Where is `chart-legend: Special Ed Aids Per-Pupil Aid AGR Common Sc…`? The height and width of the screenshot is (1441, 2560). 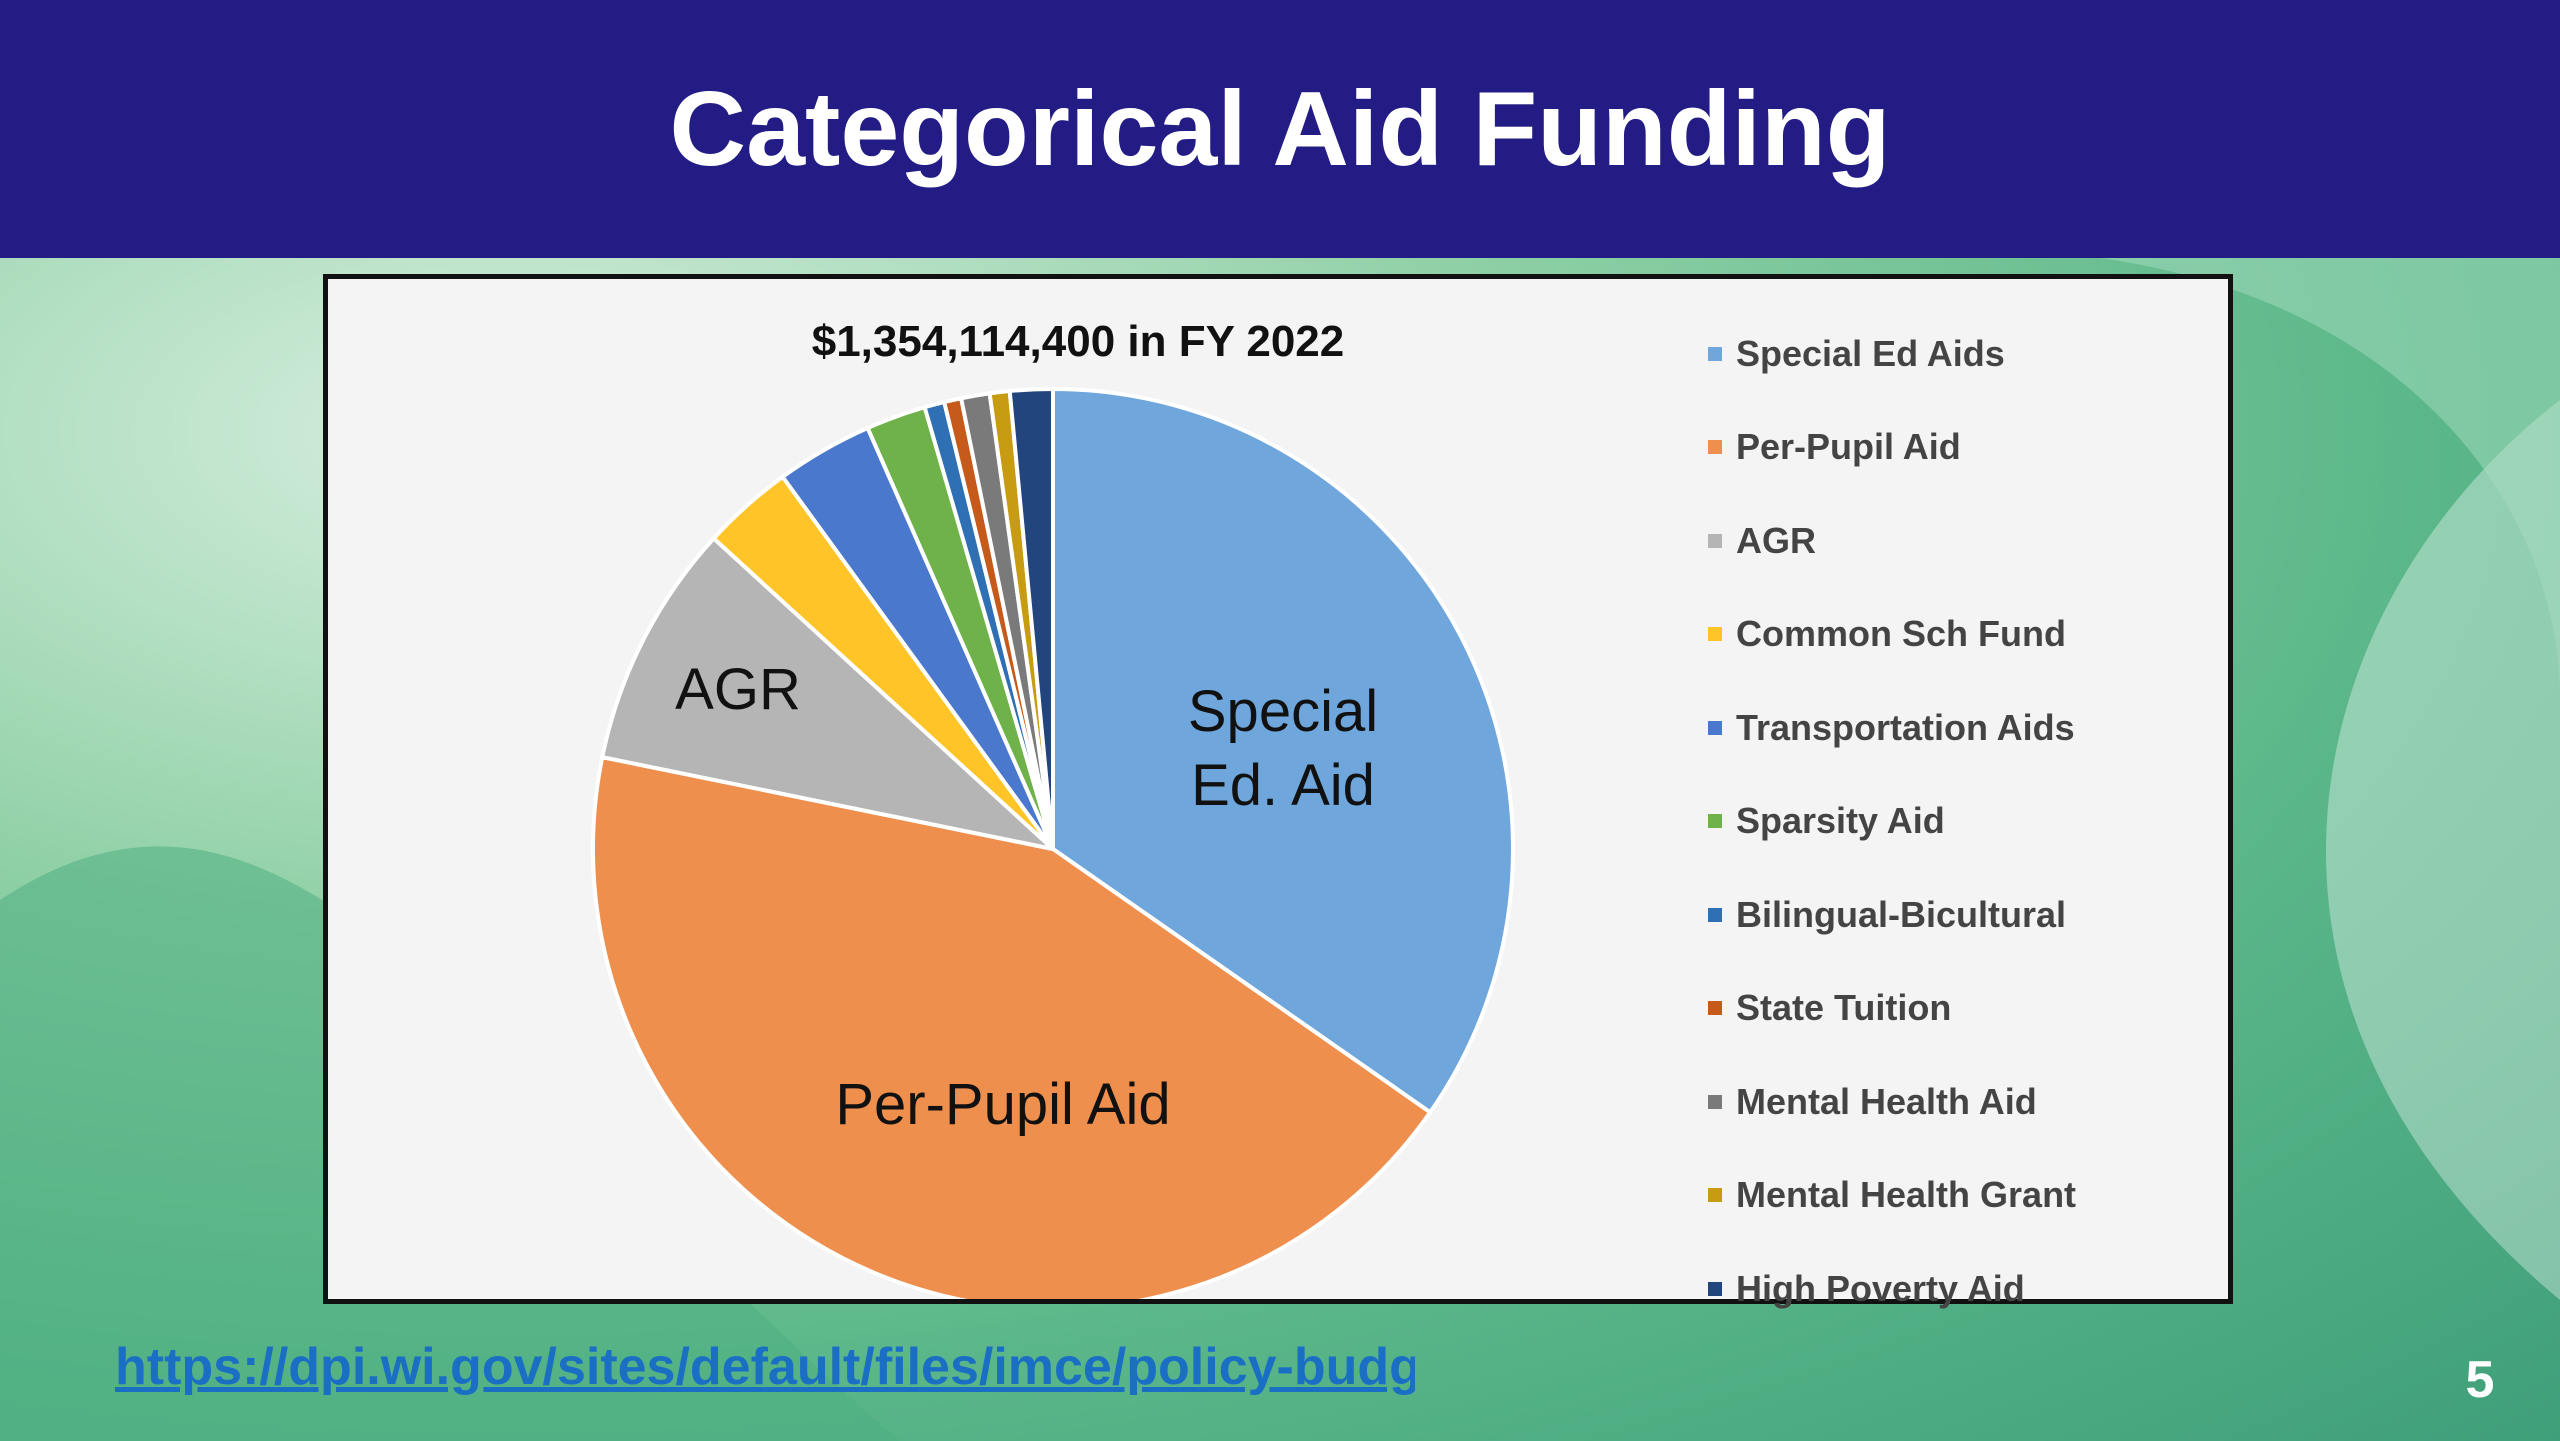
chart-legend: Special Ed Aids Per-Pupil Aid AGR Common Sc… is located at coordinates (1958, 821).